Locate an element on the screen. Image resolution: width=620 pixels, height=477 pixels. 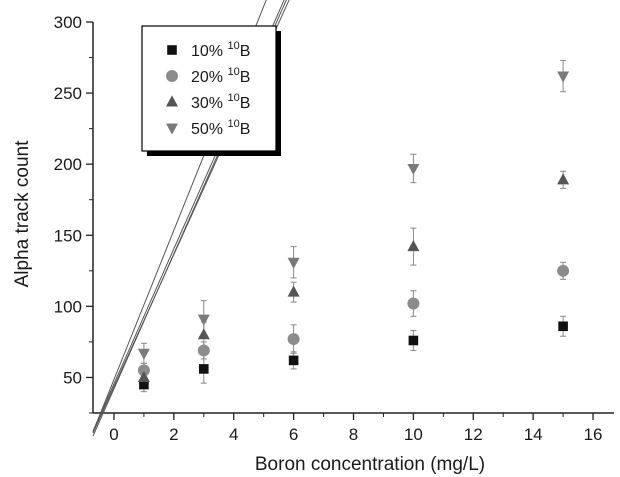
x-axis-title: Boron concentration (mg/L) is located at coordinates (370, 464).